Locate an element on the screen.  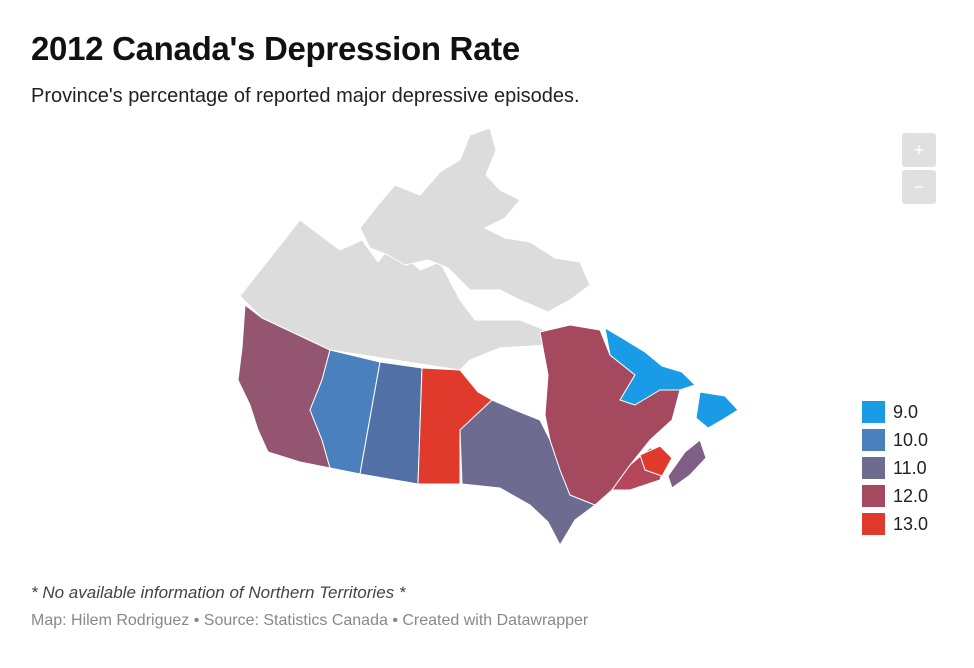
legend-item: 12.0 is located at coordinates (895, 496).